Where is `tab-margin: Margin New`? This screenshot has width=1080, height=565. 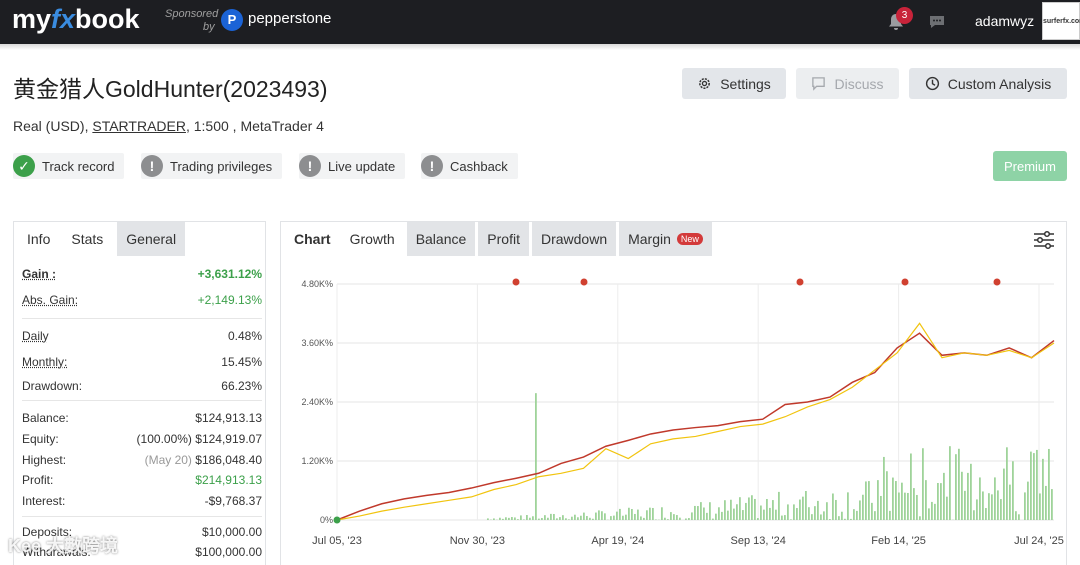 tab-margin: Margin New is located at coordinates (665, 239).